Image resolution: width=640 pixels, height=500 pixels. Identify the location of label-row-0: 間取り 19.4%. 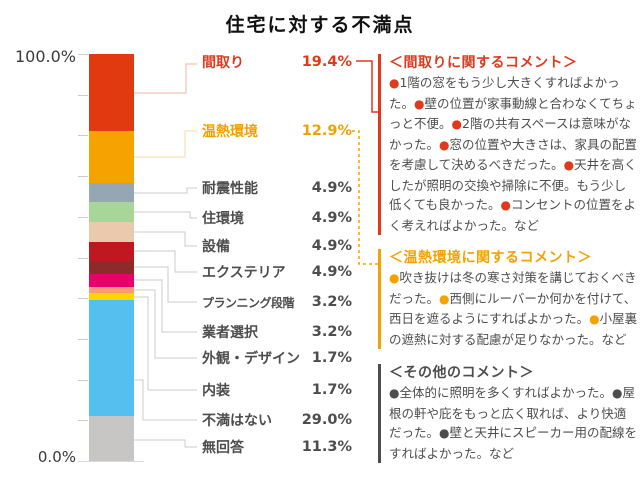
(277, 62).